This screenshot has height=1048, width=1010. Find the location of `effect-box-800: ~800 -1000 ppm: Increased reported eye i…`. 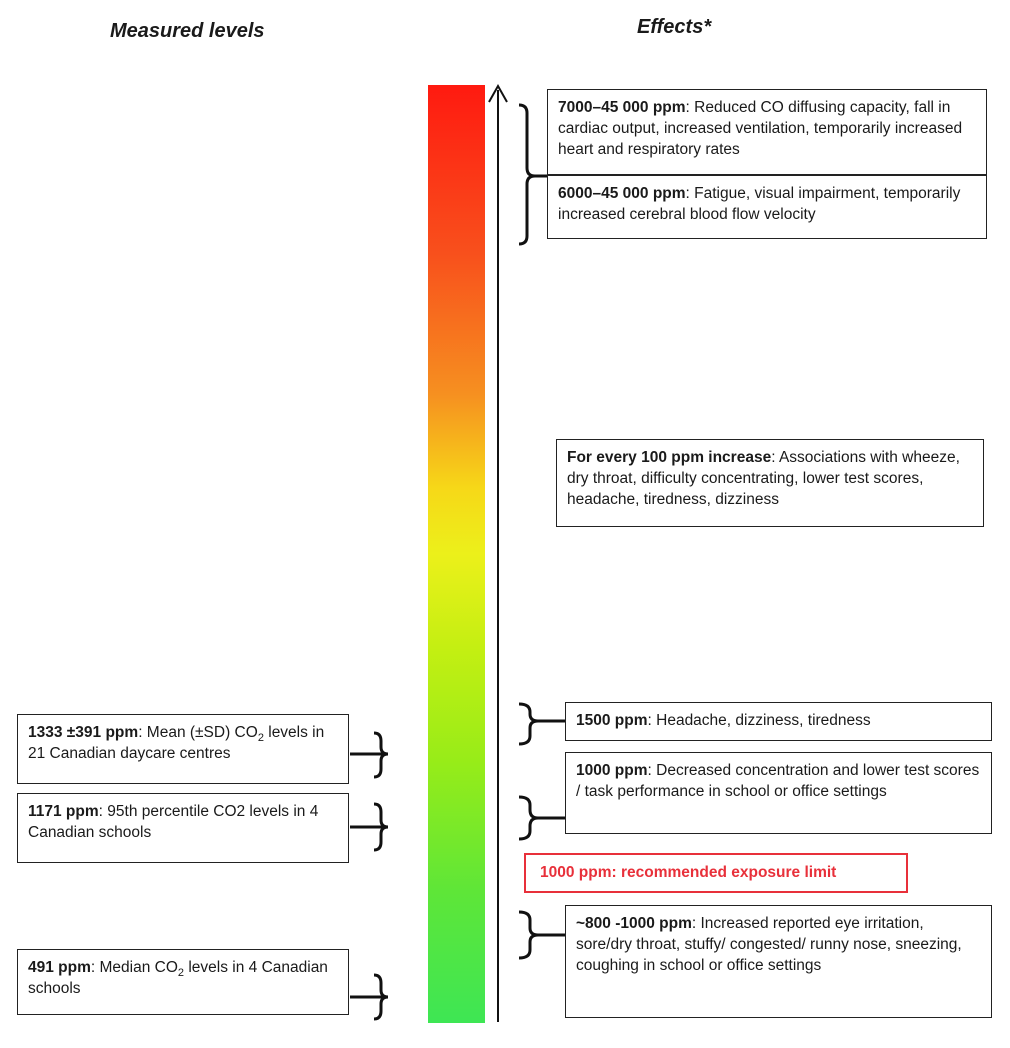

effect-box-800: ~800 -1000 ppm: Increased reported eye i… is located at coordinates (778, 961).